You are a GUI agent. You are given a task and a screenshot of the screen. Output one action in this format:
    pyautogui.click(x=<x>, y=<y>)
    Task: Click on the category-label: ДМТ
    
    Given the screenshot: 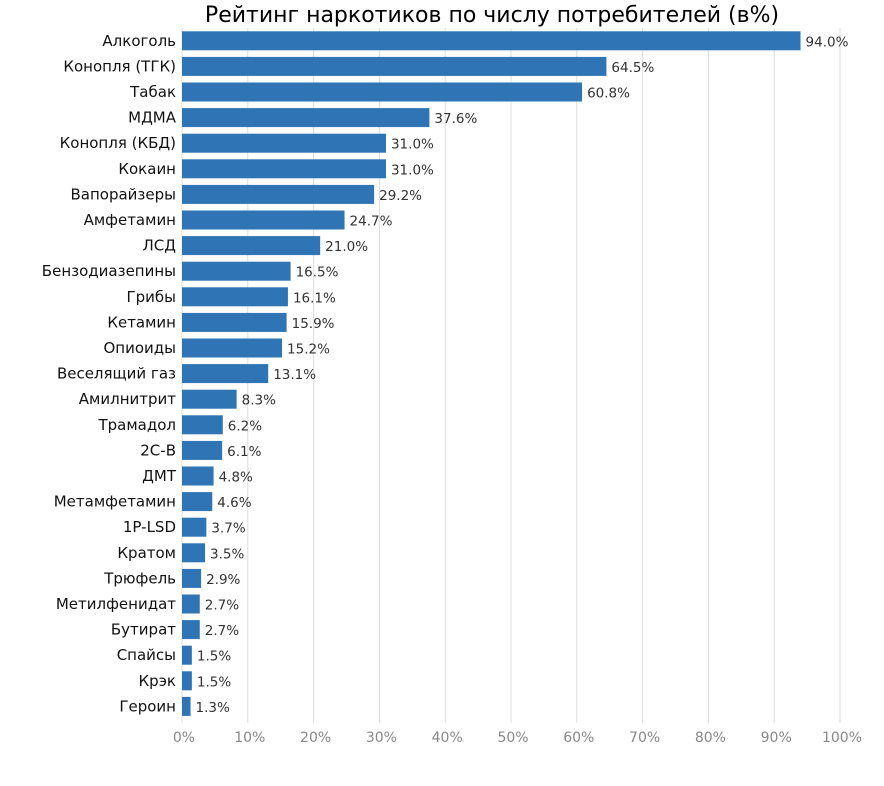 What is the action you would take?
    pyautogui.click(x=159, y=476)
    